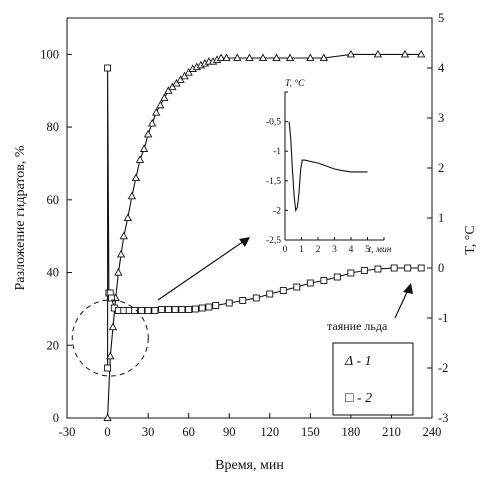 The width and height of the screenshot is (486, 483). I want to click on arrow-ice-melting, so click(401, 304).